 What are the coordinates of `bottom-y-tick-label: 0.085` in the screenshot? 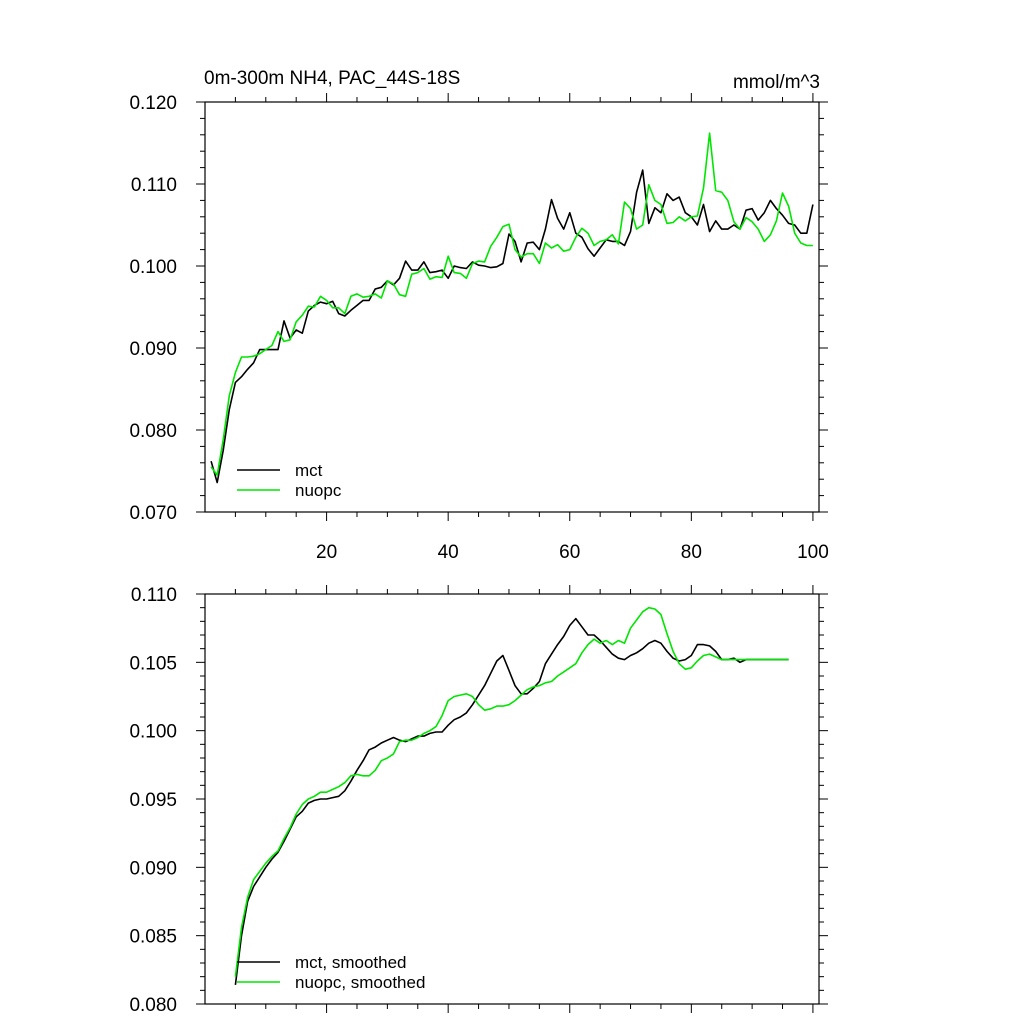 It's located at (153, 937).